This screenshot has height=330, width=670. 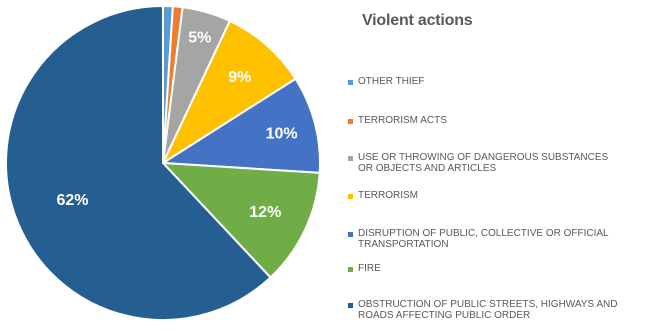 What do you see at coordinates (239, 77) in the screenshot?
I see `slice-data-label-4: 9%` at bounding box center [239, 77].